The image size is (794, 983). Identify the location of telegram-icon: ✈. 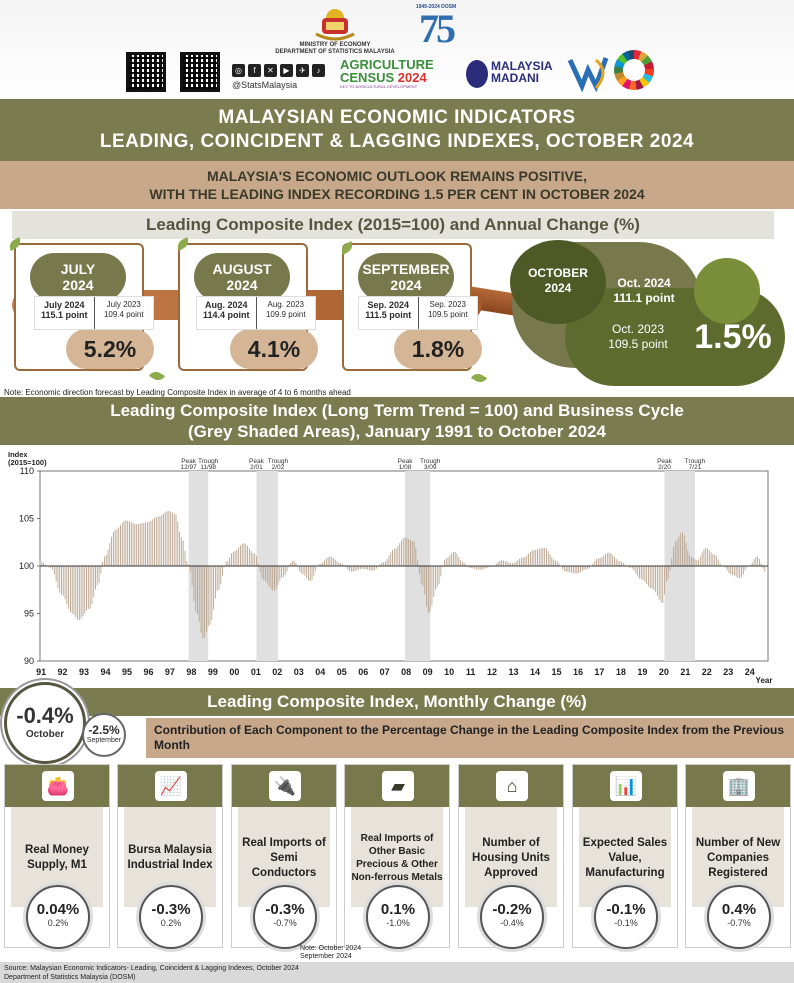
(302, 70).